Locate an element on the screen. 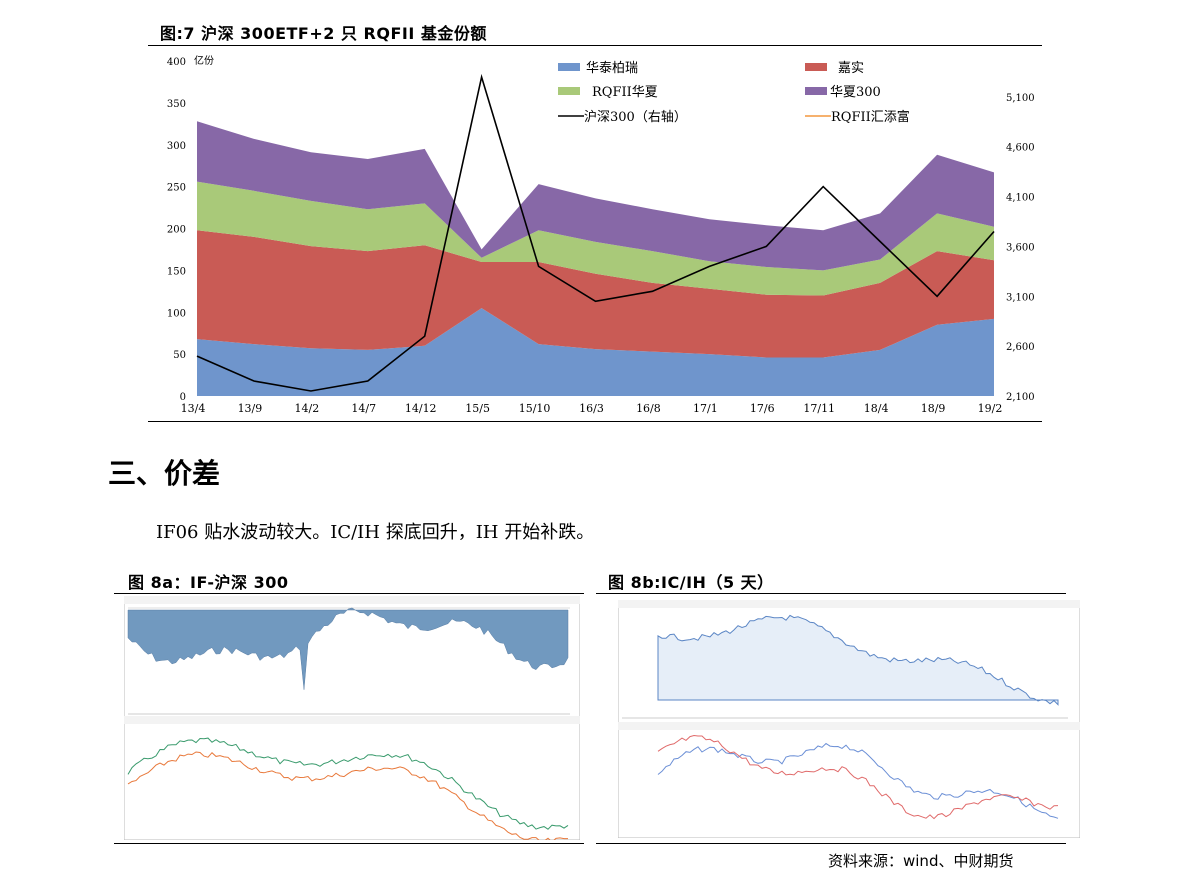 Image resolution: width=1191 pixels, height=891 pixels. left-tick-label: 350 is located at coordinates (176, 104).